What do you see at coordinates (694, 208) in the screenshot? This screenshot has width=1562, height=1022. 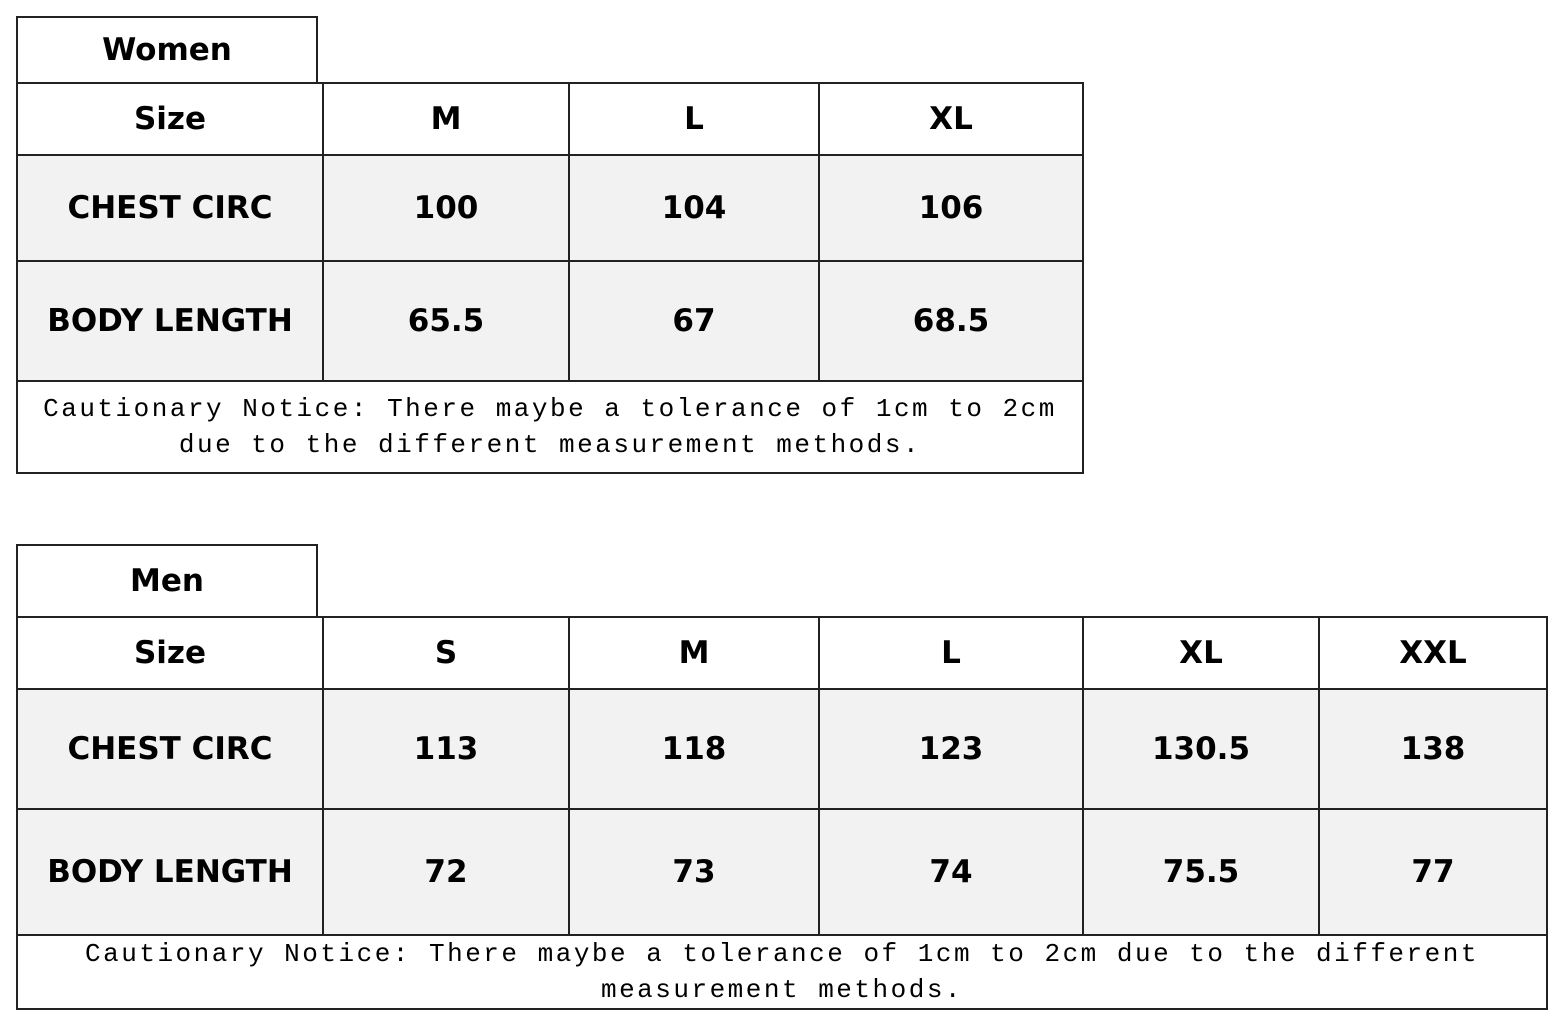 I see `value-cell: 104` at bounding box center [694, 208].